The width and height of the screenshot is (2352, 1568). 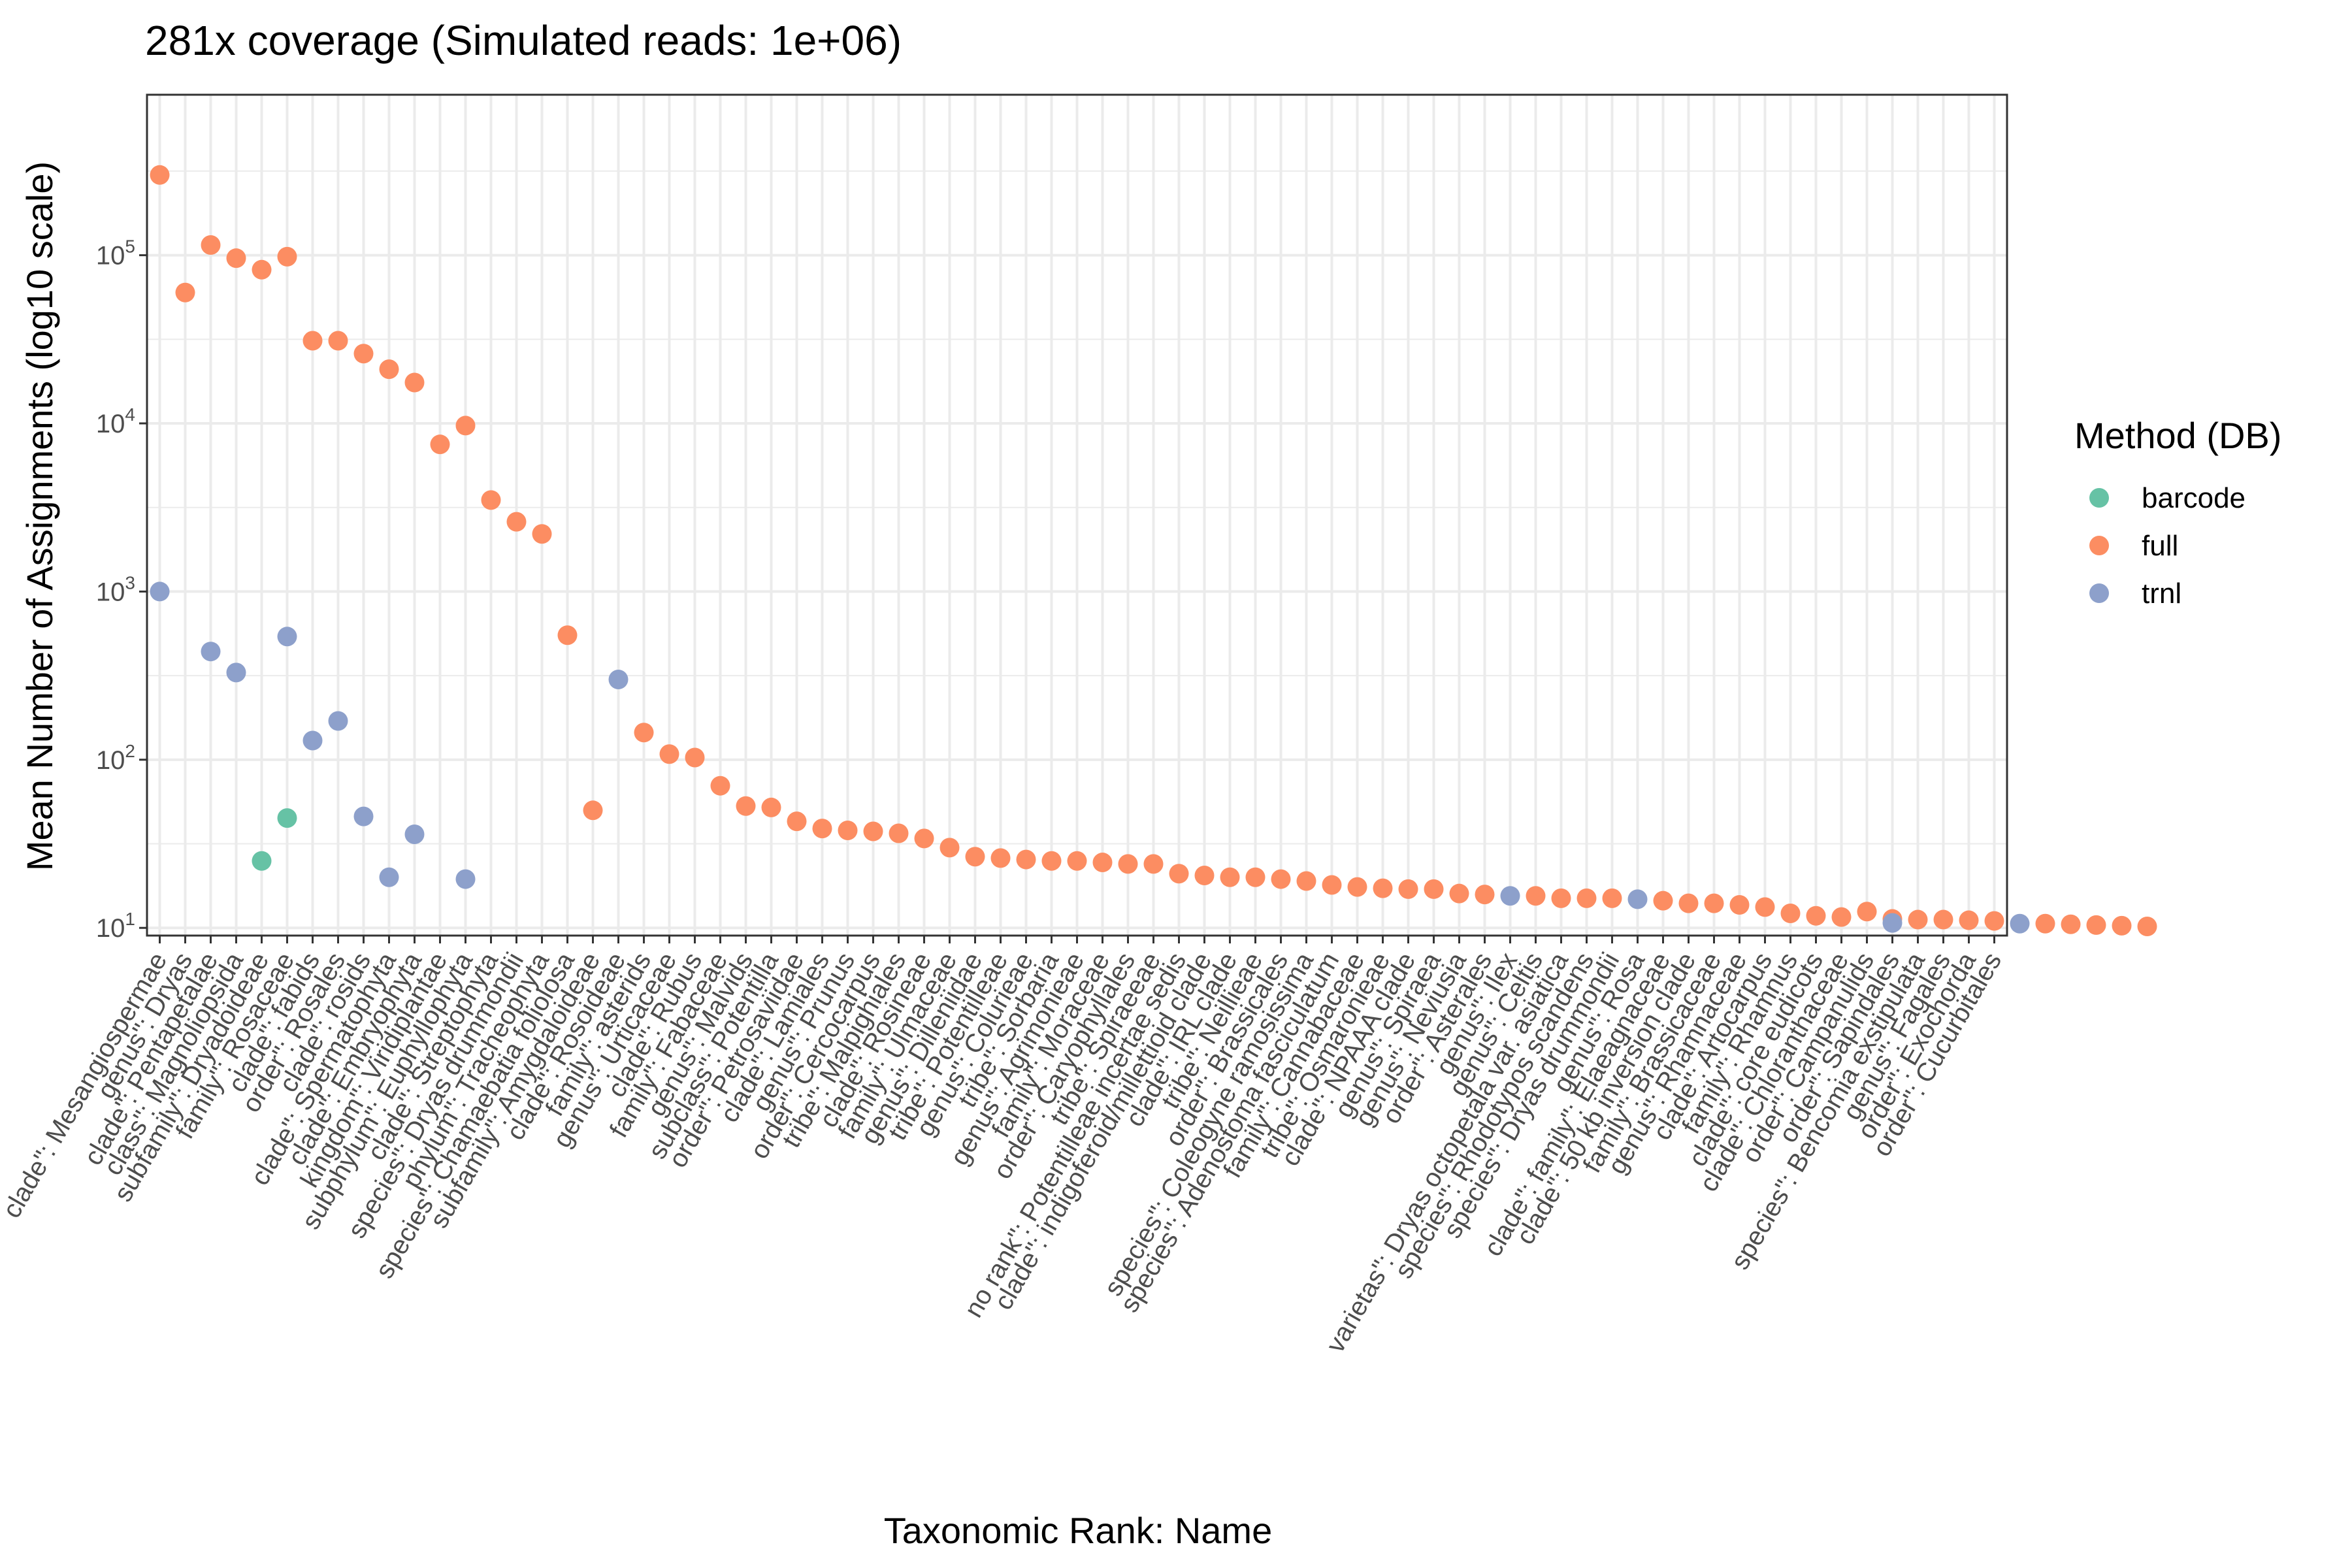 What do you see at coordinates (115, 421) in the screenshot?
I see `y-tick-label: 10⁴` at bounding box center [115, 421].